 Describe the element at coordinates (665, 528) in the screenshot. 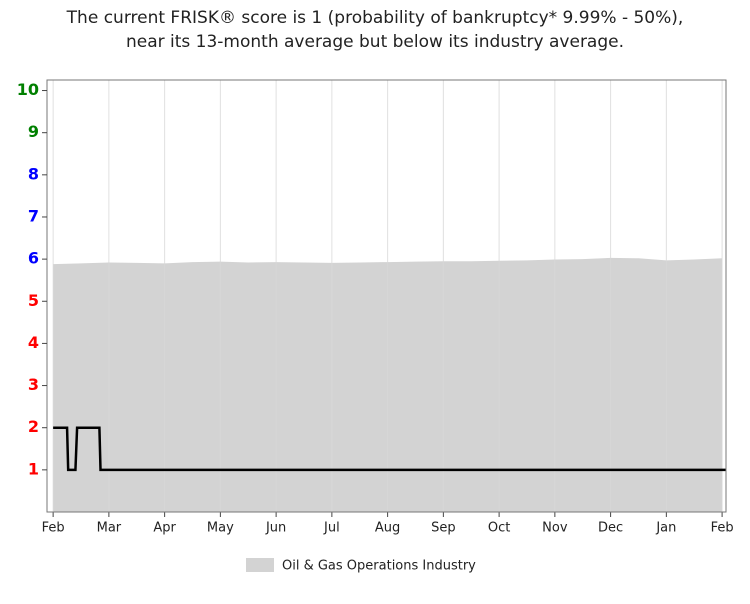

I see `x-tick-label: Jan` at that location.